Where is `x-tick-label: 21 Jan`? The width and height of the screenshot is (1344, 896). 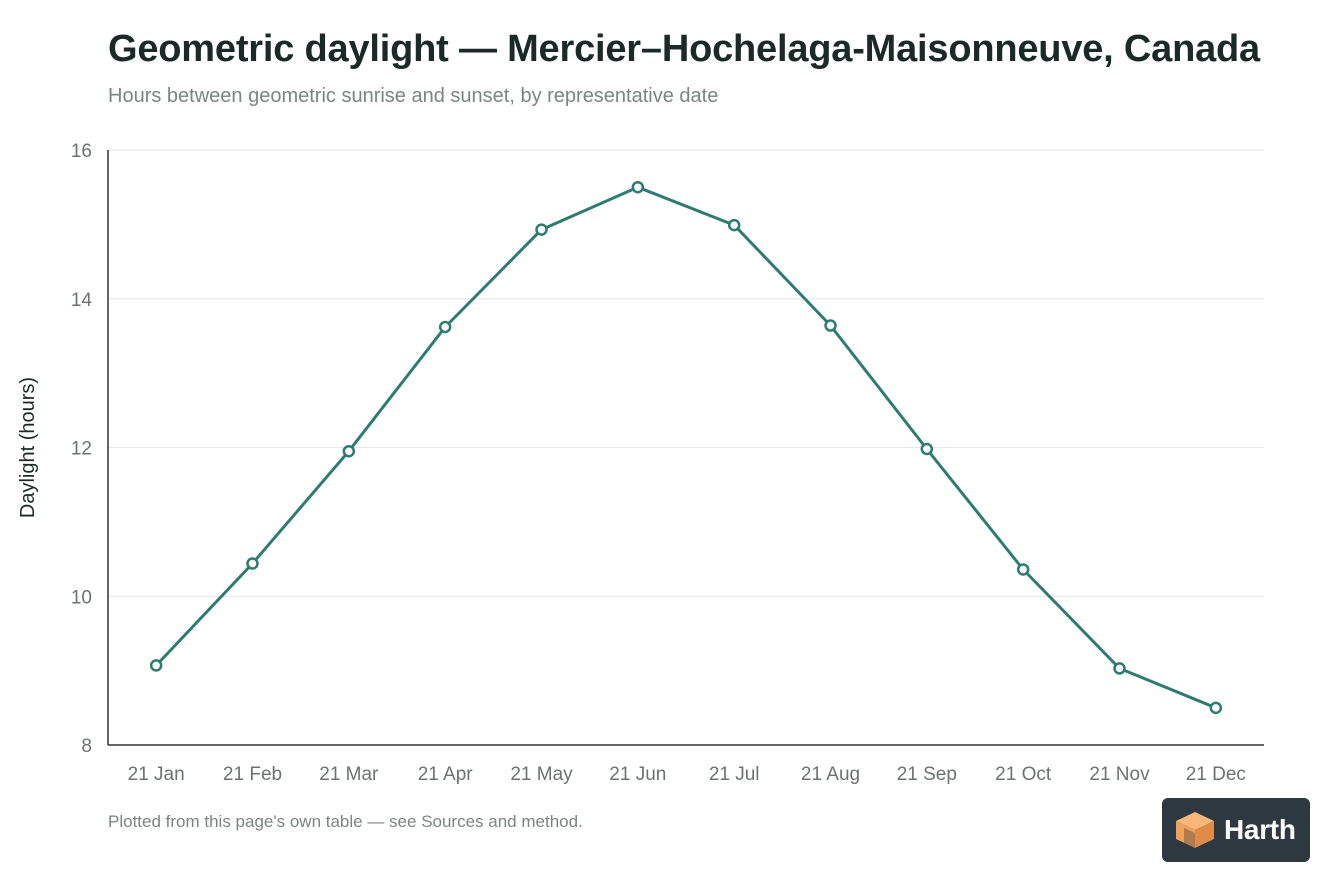
x-tick-label: 21 Jan is located at coordinates (156, 774).